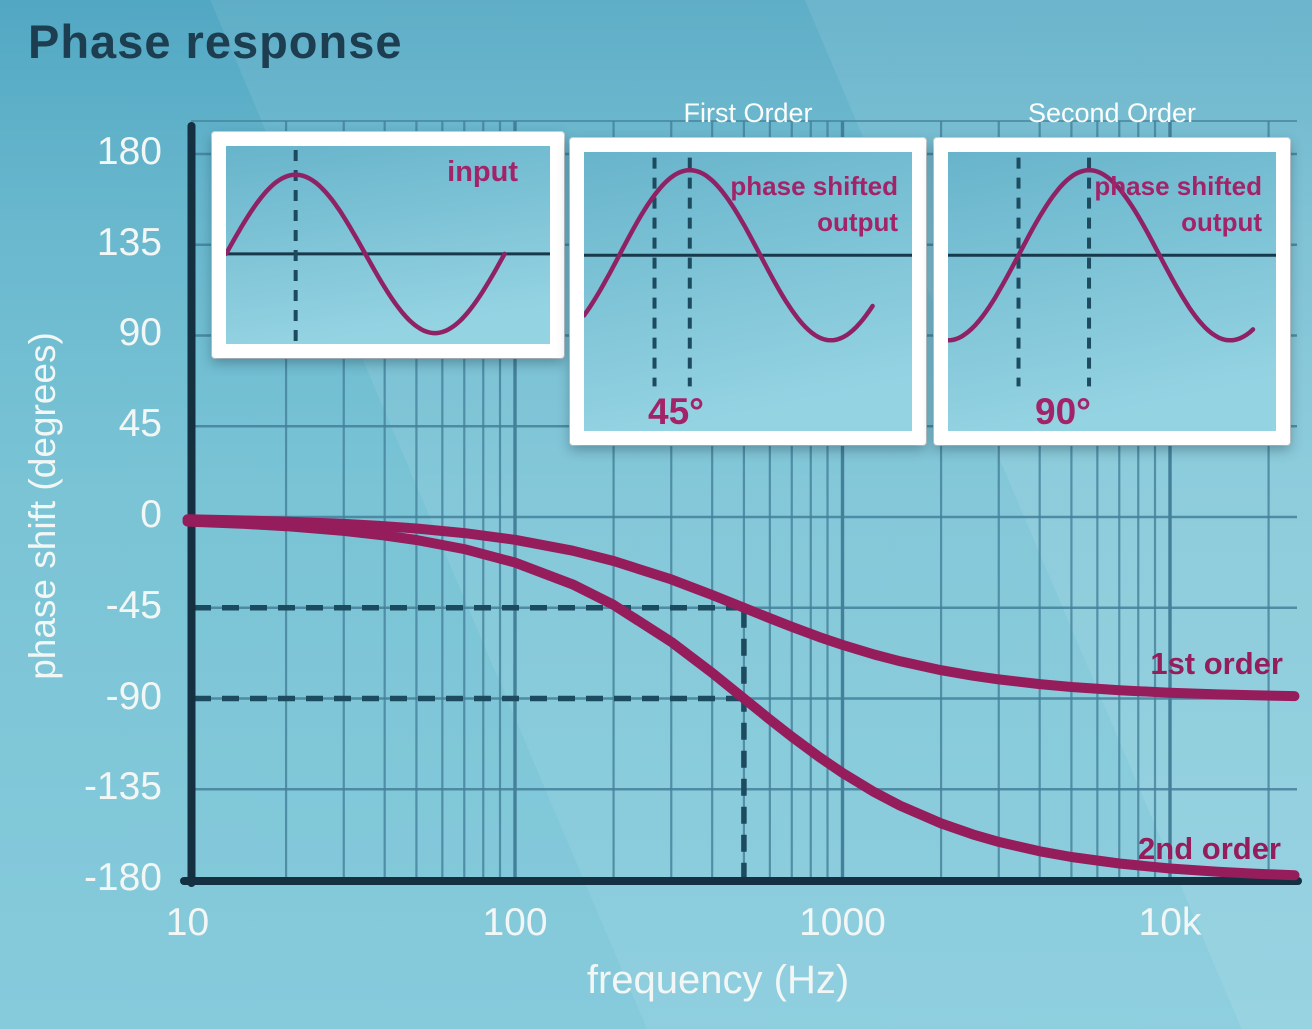 This screenshot has width=1312, height=1029. I want to click on y-tick-90: 90, so click(140, 333).